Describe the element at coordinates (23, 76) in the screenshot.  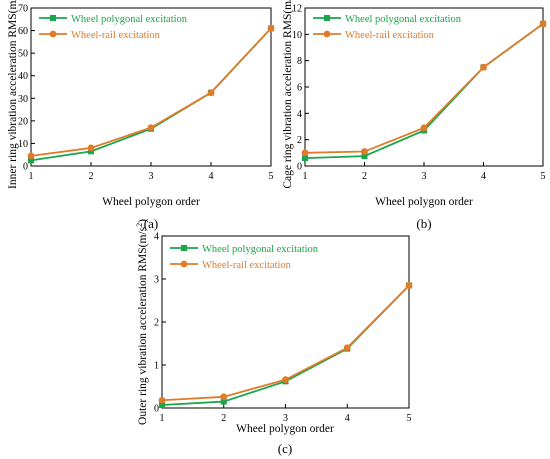
I see `y-tick-label: 40` at that location.